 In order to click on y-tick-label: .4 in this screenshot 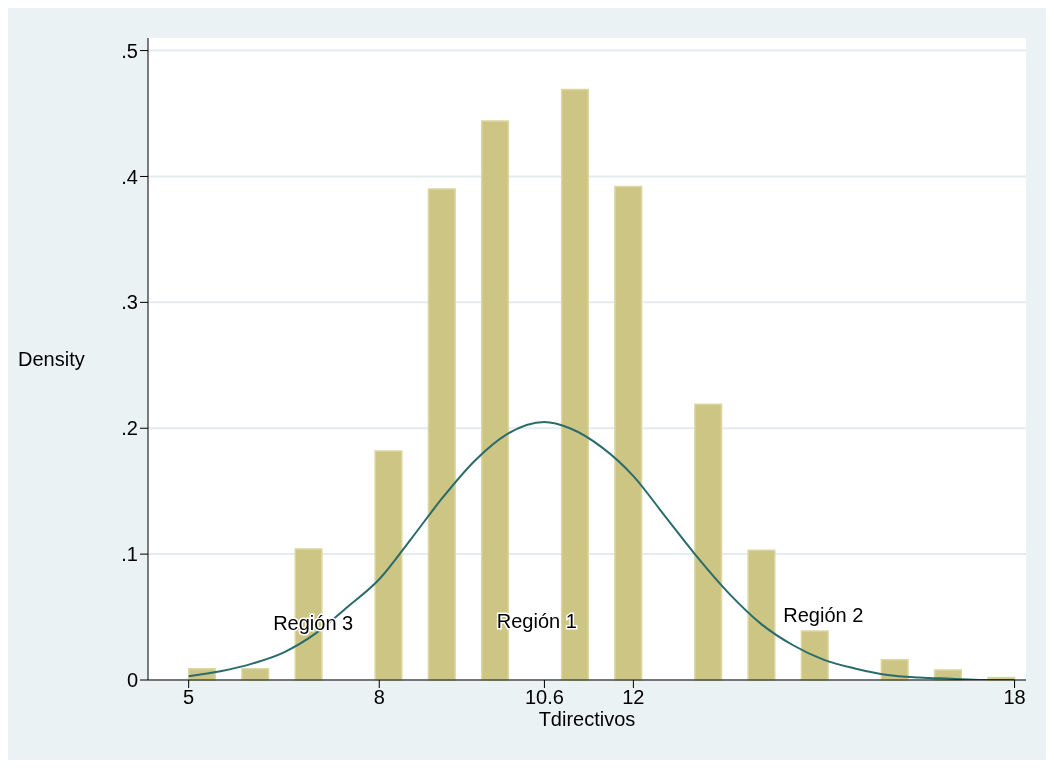, I will do `click(129, 176)`.